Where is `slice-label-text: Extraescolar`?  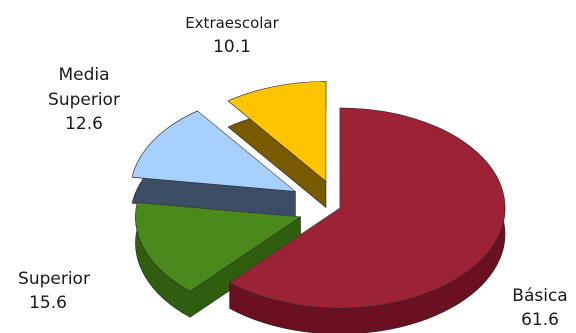 slice-label-text: Extraescolar is located at coordinates (232, 23).